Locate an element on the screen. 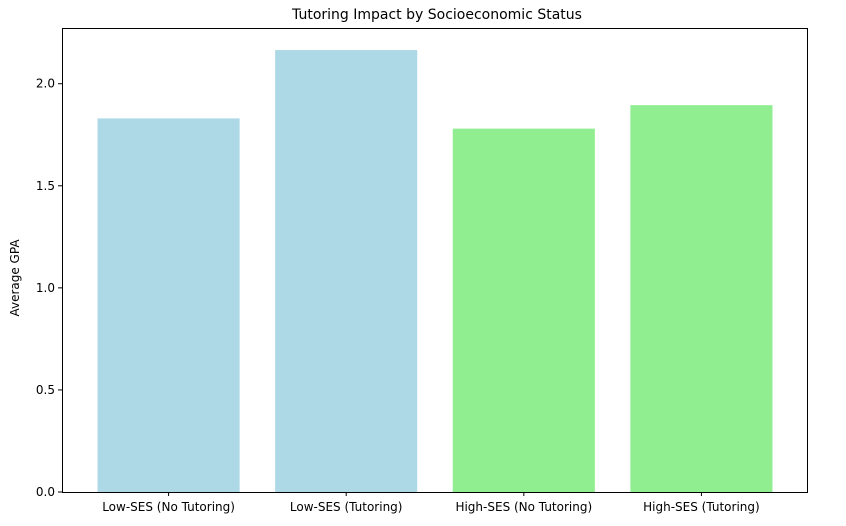 The image size is (846, 526). y-axis-ticks: 0.0 0.5 1.0 1.5 2.0 is located at coordinates (49, 288).